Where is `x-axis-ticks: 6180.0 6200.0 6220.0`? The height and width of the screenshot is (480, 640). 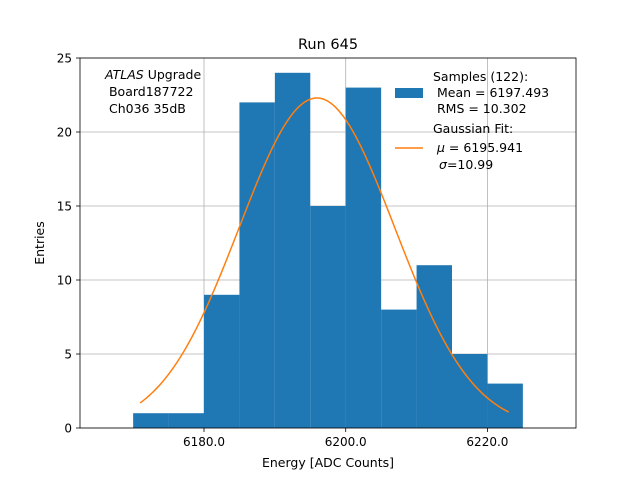
x-axis-ticks: 6180.0 6200.0 6220.0 is located at coordinates (345, 438).